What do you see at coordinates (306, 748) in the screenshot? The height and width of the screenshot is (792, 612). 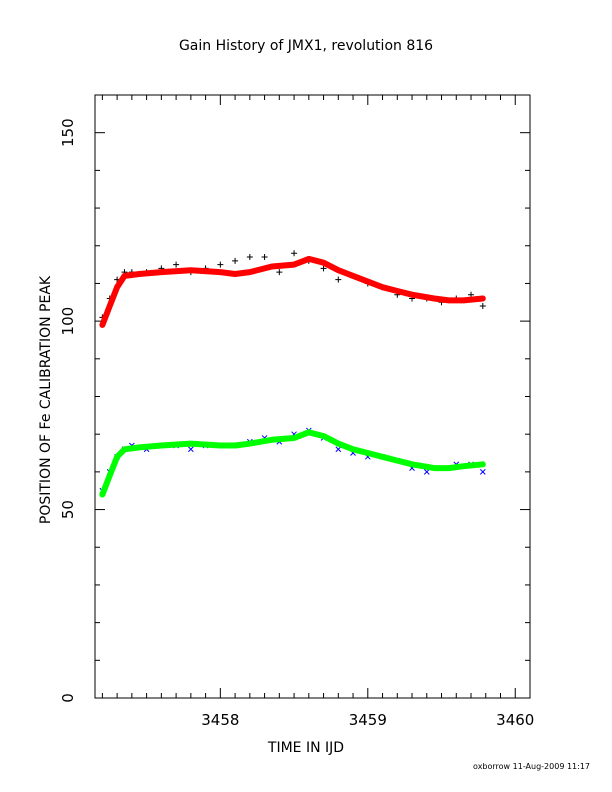 I see `x-axis-label: TIME IN IJD` at bounding box center [306, 748].